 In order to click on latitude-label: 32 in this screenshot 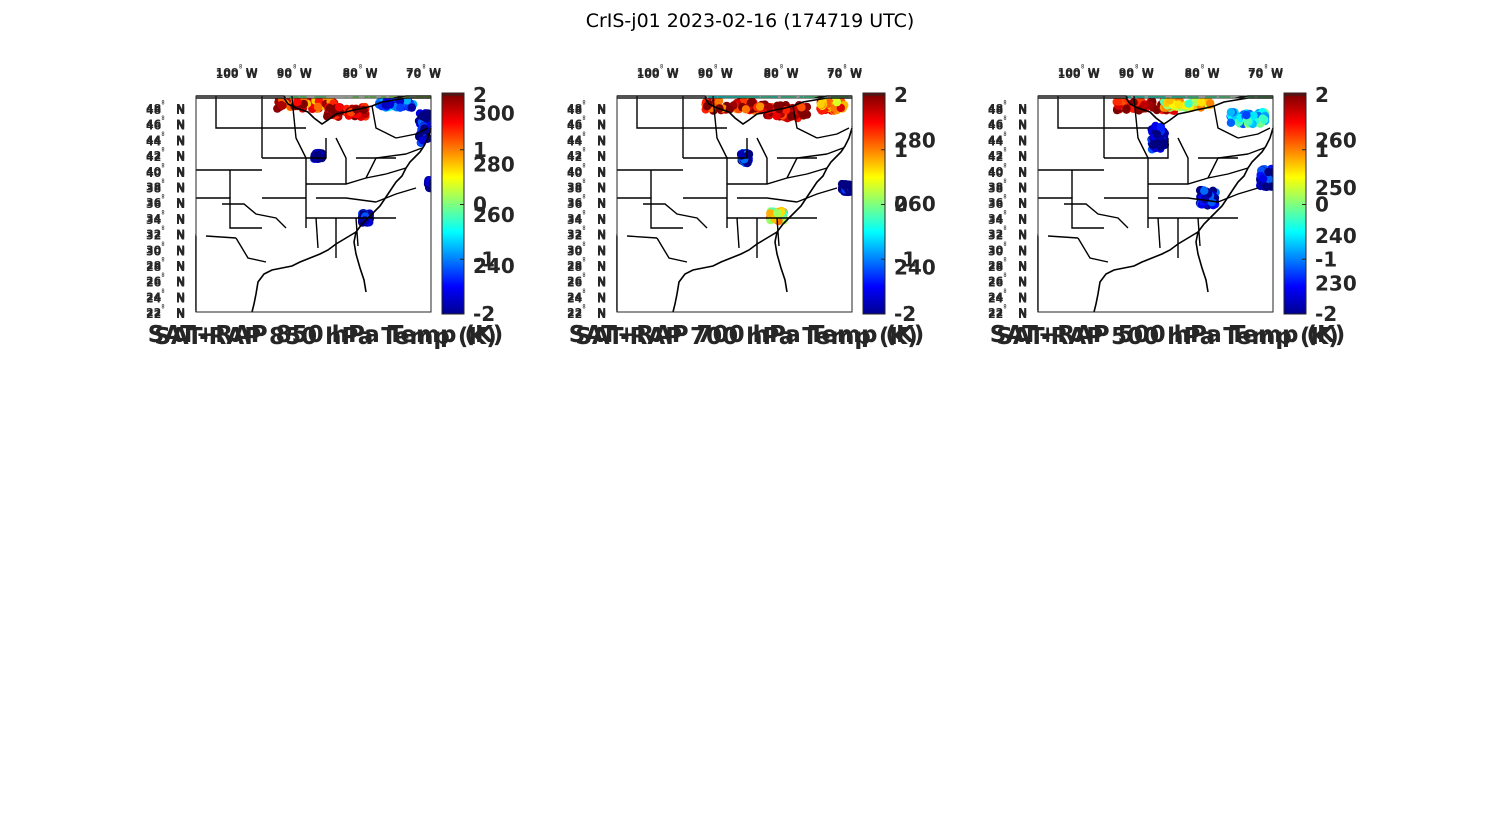, I will do `click(574, 236)`.